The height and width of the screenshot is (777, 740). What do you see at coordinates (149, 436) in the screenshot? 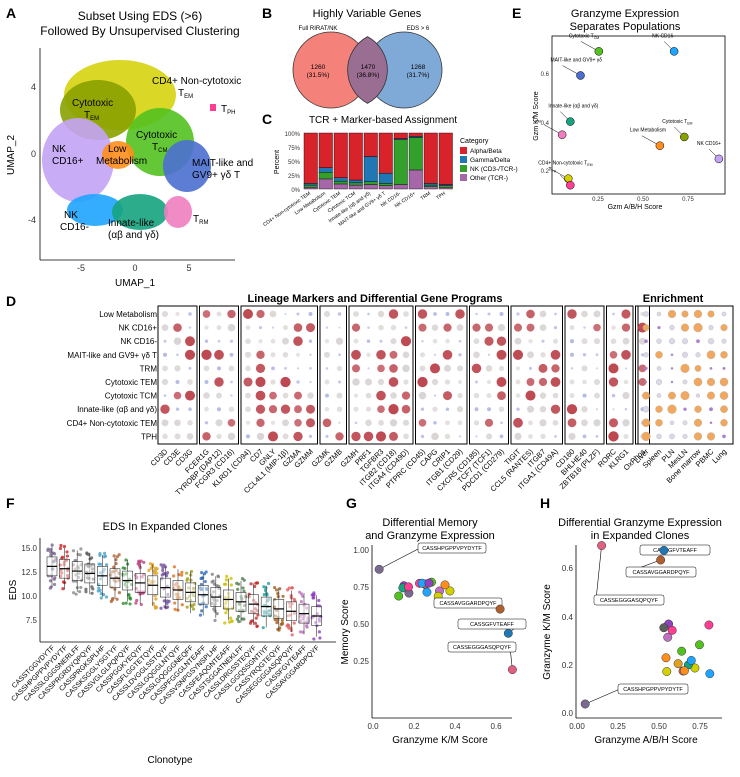
I see `dotplot-row-label: TPH` at bounding box center [149, 436].